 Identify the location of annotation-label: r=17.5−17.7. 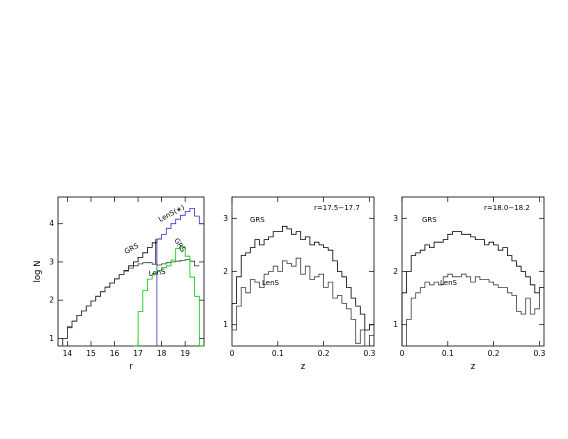
(337, 208).